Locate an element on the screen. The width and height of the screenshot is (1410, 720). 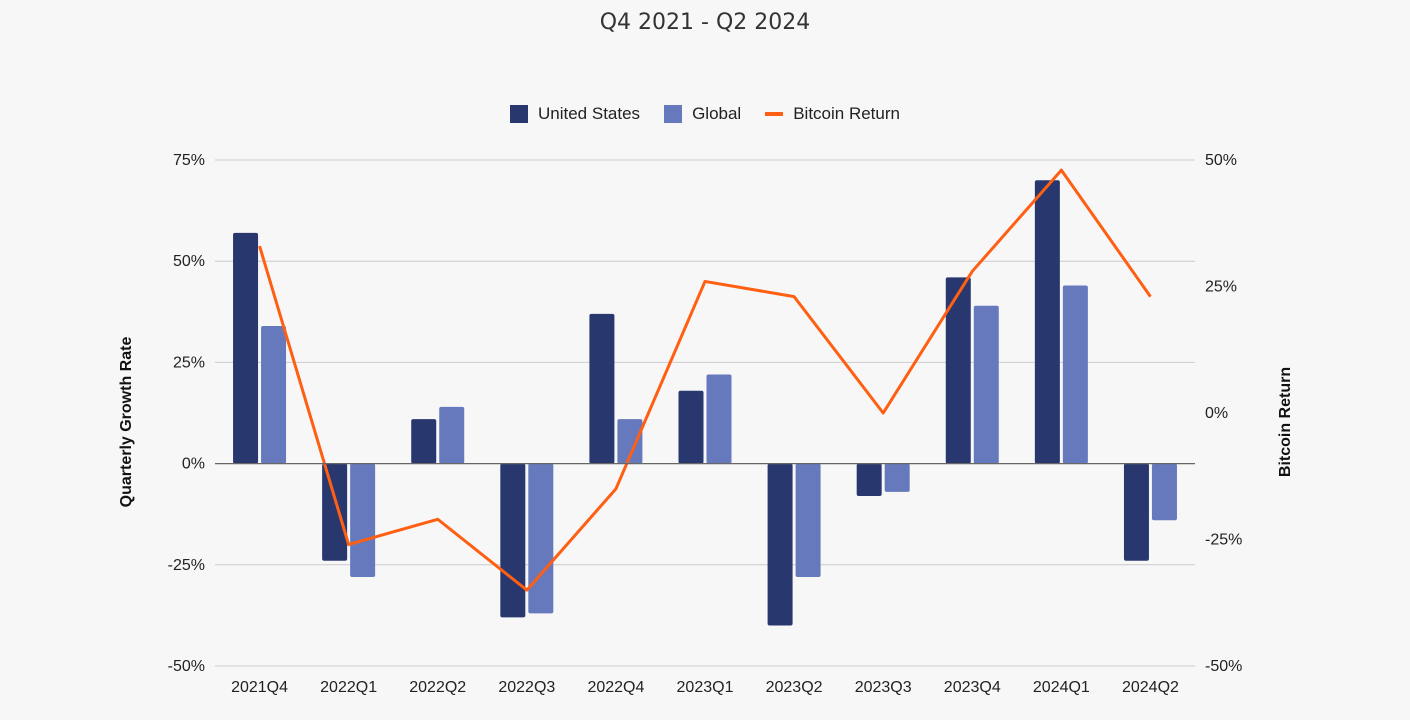
legend-swatch-bitcoin-return is located at coordinates (774, 114).